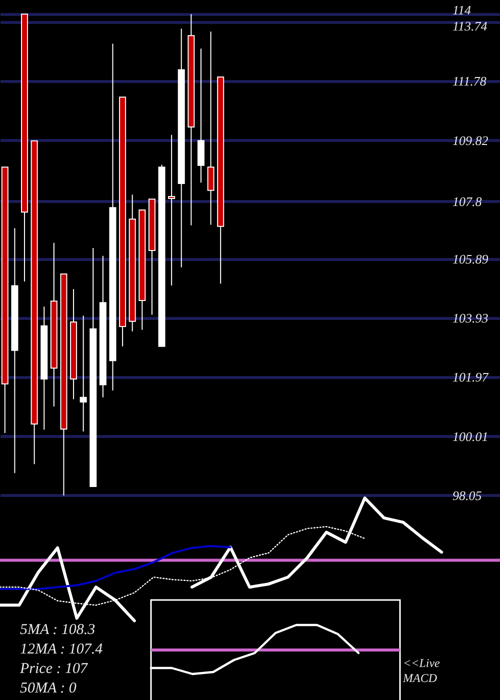  What do you see at coordinates (470, 26) in the screenshot?
I see `y-tick-label: 113.74` at bounding box center [470, 26].